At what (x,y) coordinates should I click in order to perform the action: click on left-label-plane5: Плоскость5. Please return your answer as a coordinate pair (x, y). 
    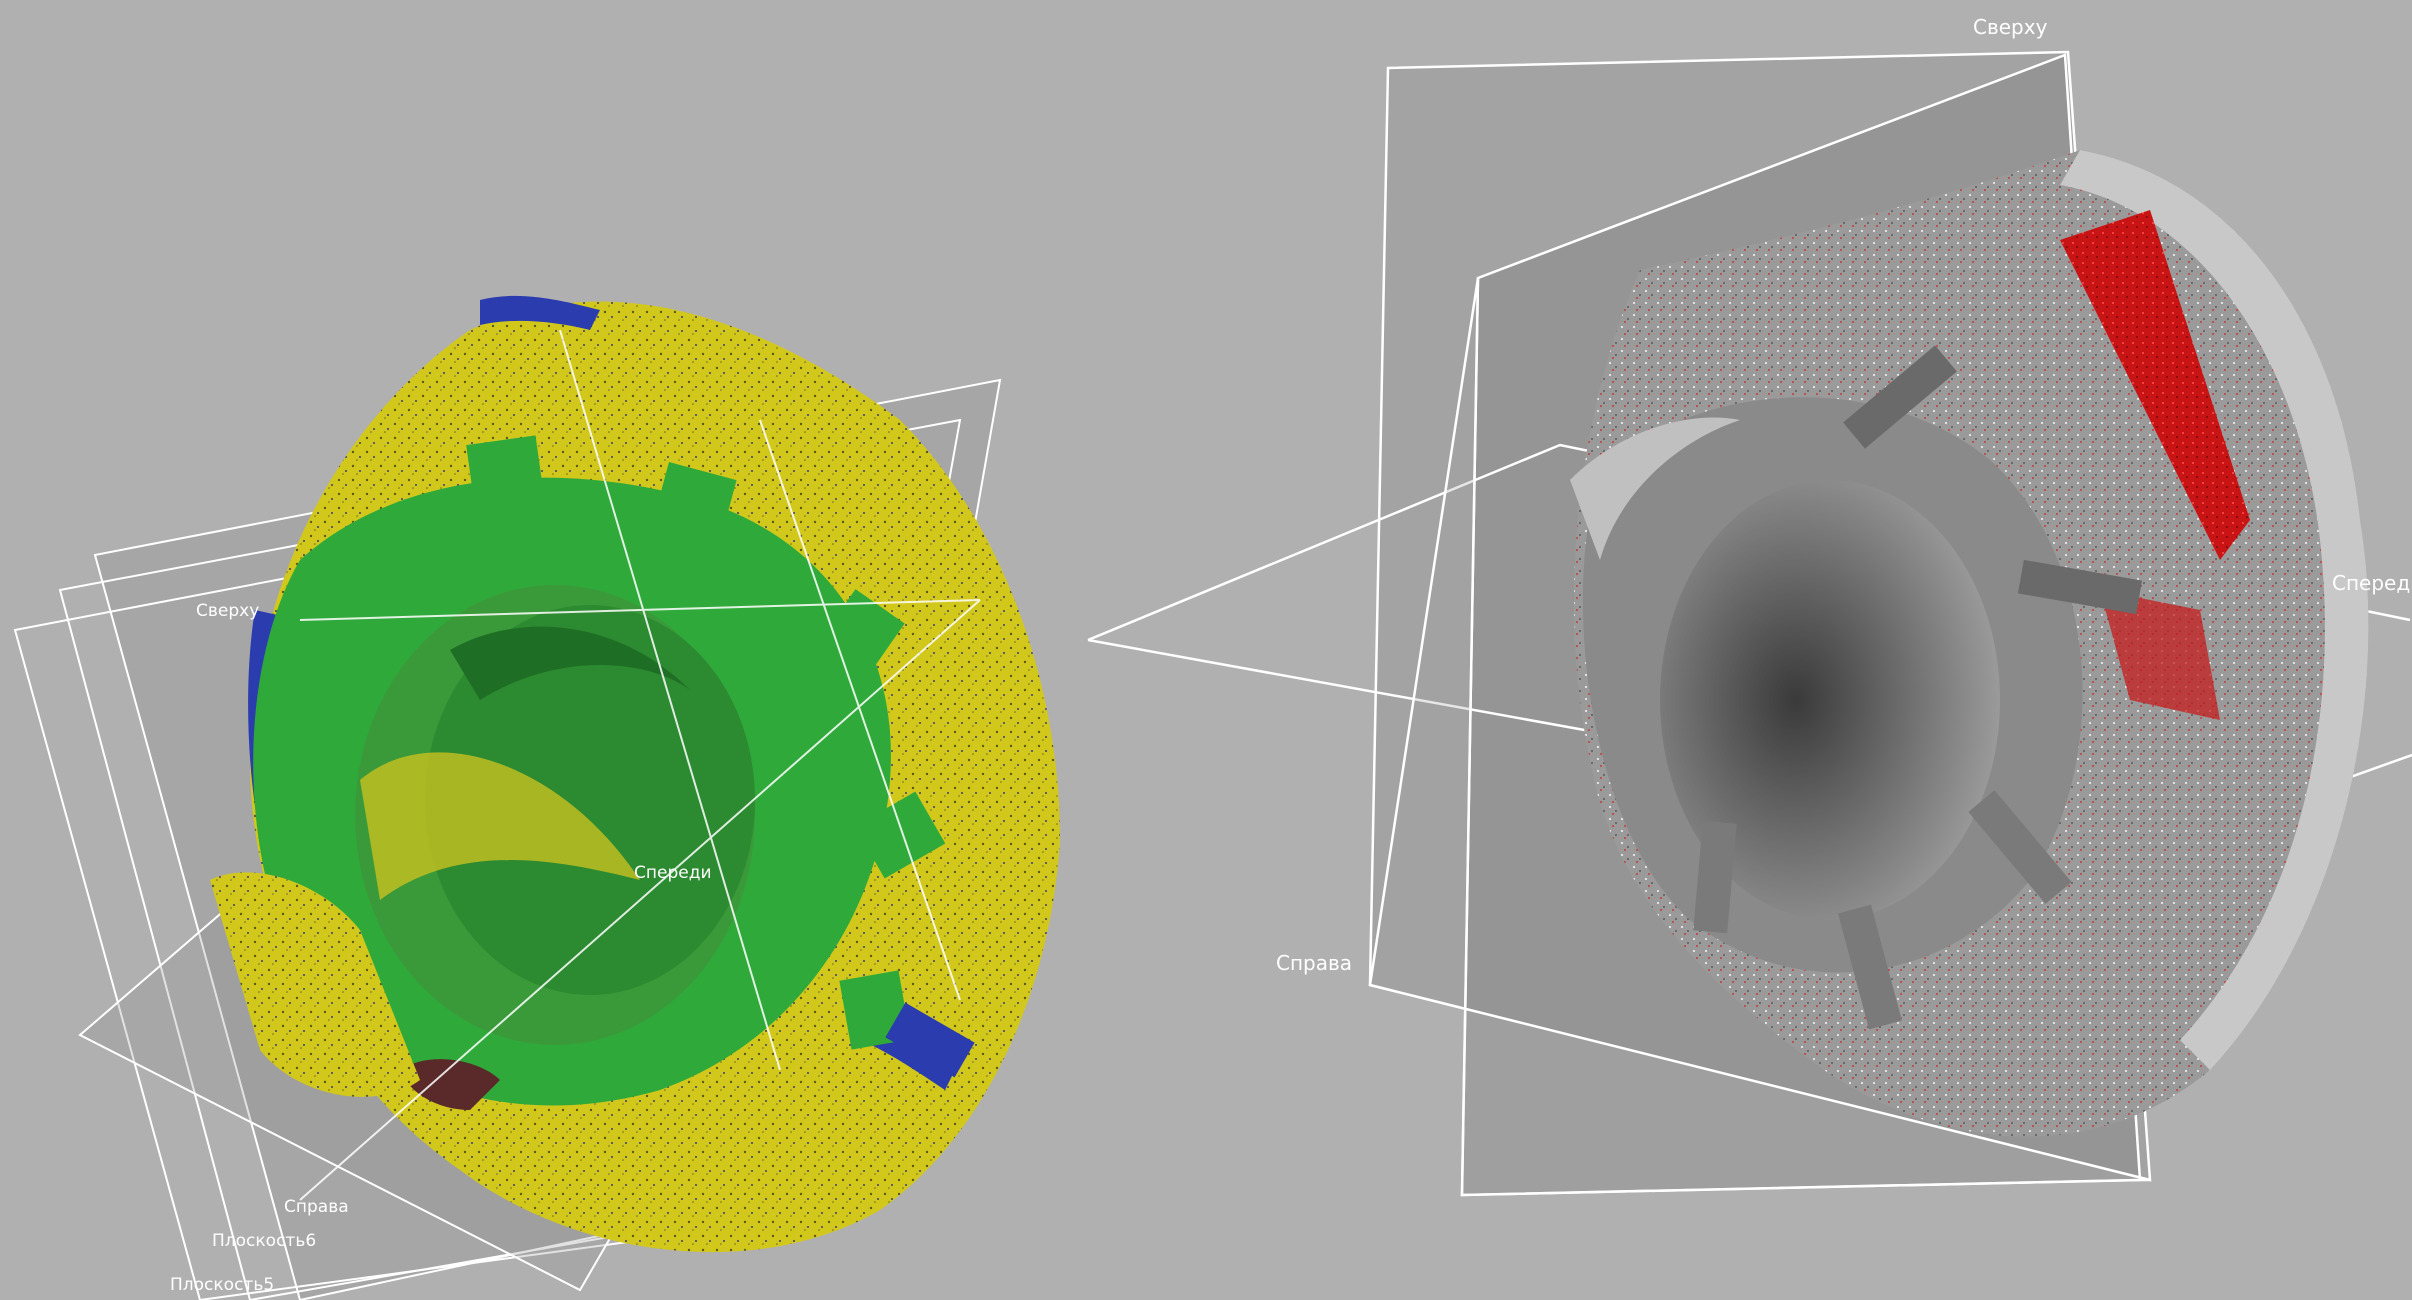
    Looking at the image, I should click on (222, 1285).